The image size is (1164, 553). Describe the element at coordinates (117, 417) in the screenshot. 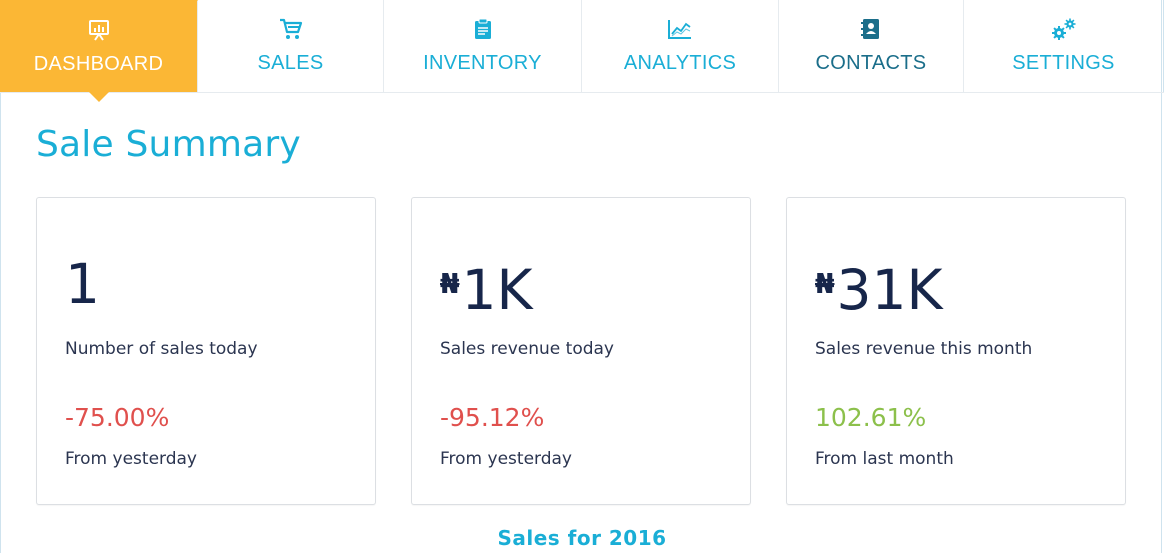

I see `stat-change: -75.00%` at that location.